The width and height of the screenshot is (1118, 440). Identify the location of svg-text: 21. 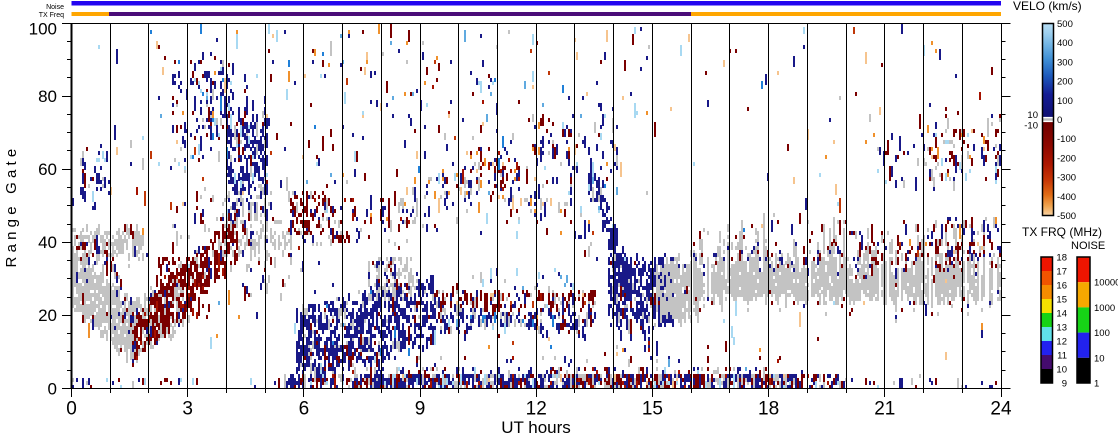
(884, 409).